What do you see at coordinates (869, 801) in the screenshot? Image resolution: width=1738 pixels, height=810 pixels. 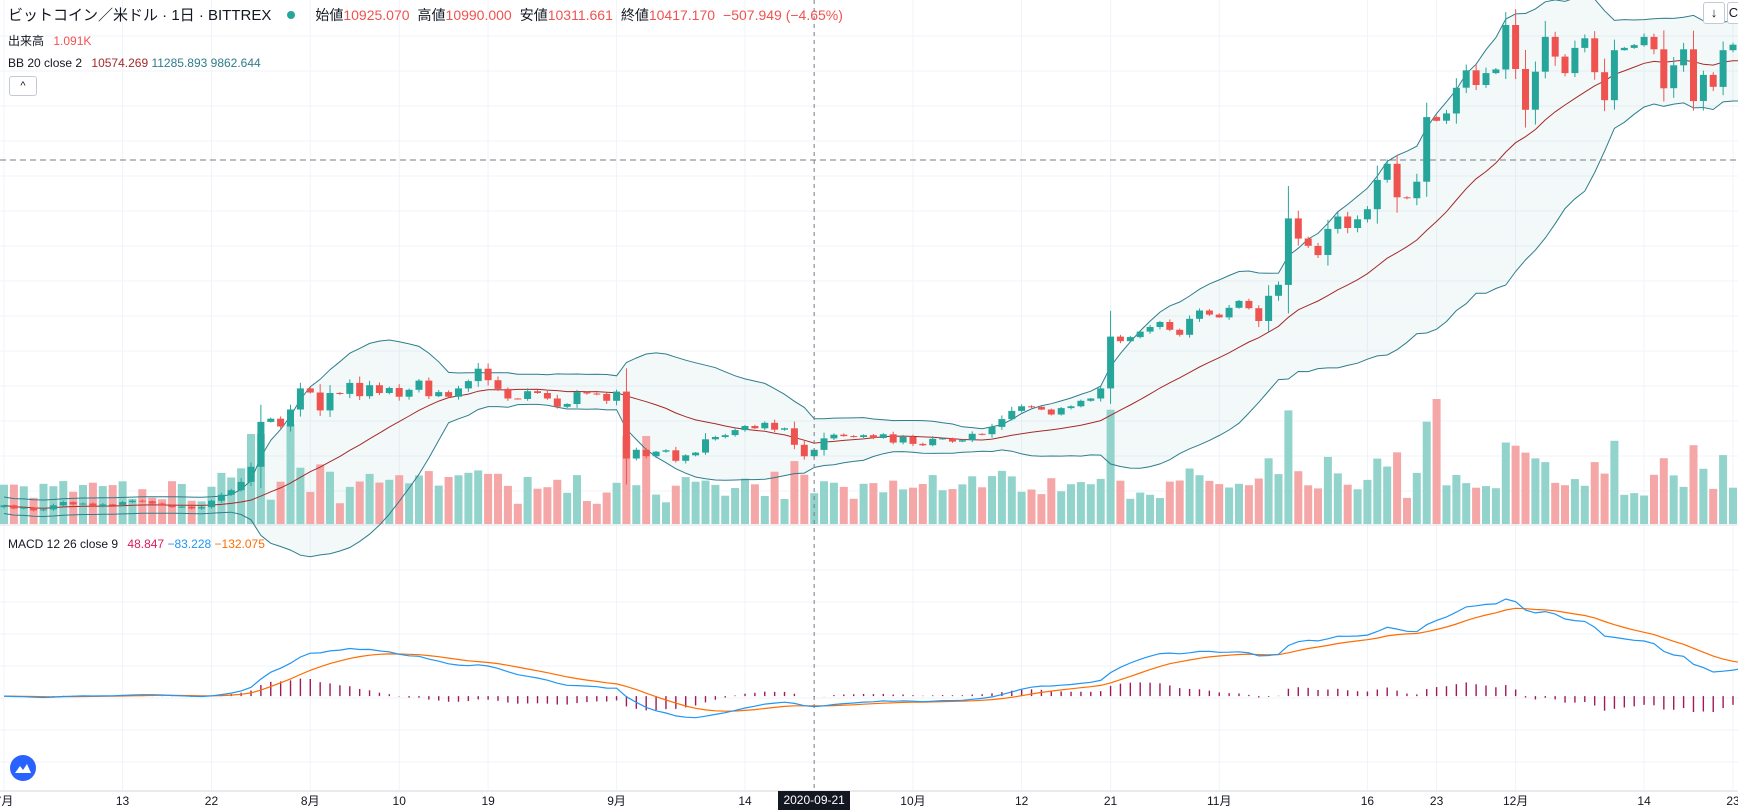 I see `x-axis-ticks: 7月 13 22 8月 10 19 9月 14 10月 12 21 11月 16 23 12月 14 23` at bounding box center [869, 801].